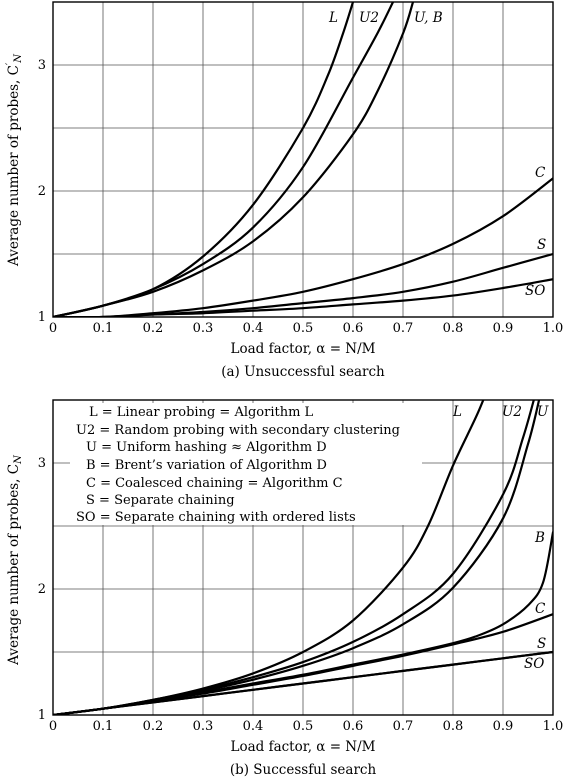 The image size is (565, 779). Describe the element at coordinates (201, 412) in the screenshot. I see `legend-entry-L: L = Linear probing = Algorithm L` at that location.